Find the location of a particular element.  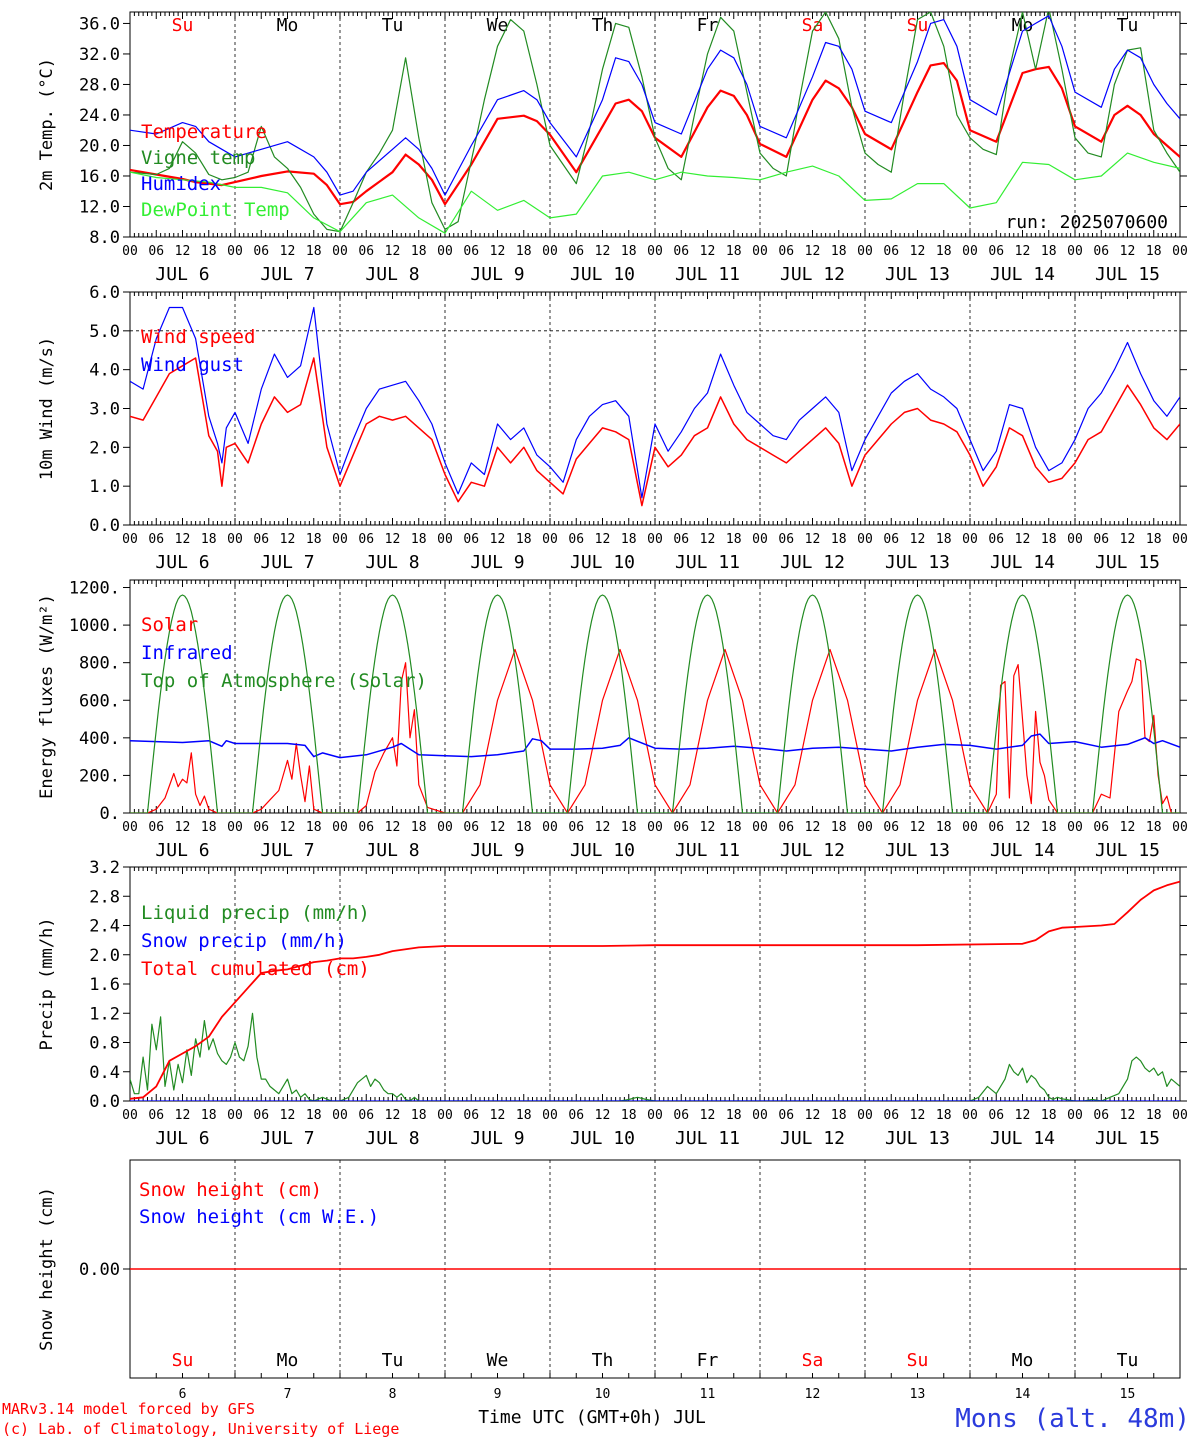

y-tick-label: 6.0 is located at coordinates (104, 293).